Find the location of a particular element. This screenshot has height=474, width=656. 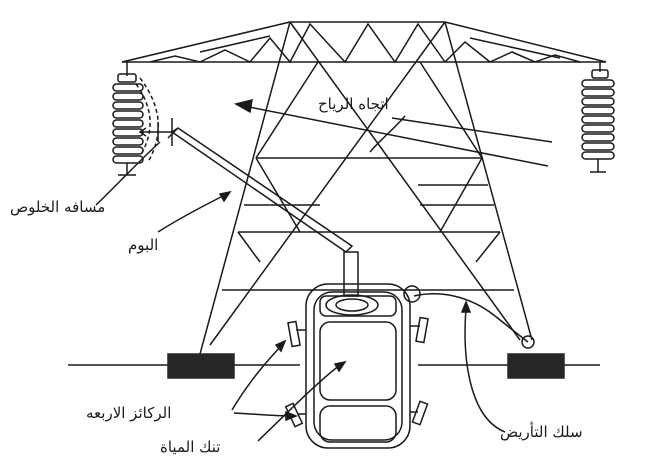

insulator-right is located at coordinates (598, 117).